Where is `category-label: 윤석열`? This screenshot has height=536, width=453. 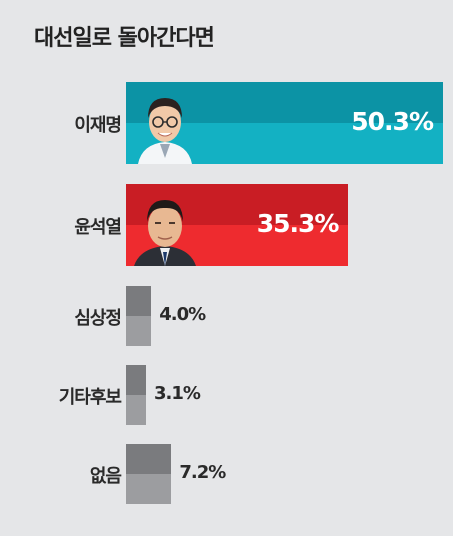 category-label: 윤석열 is located at coordinates (98, 227).